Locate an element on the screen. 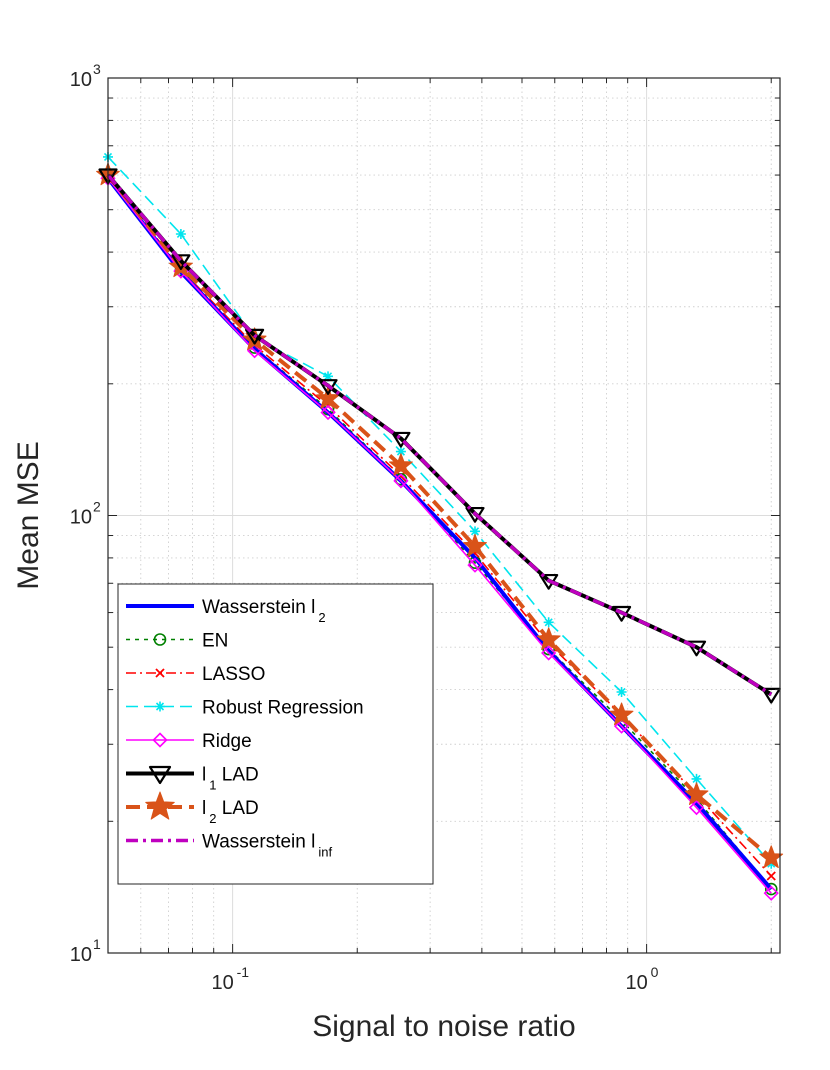 The image size is (830, 1070). legend-marker-l1lad is located at coordinates (160, 775).